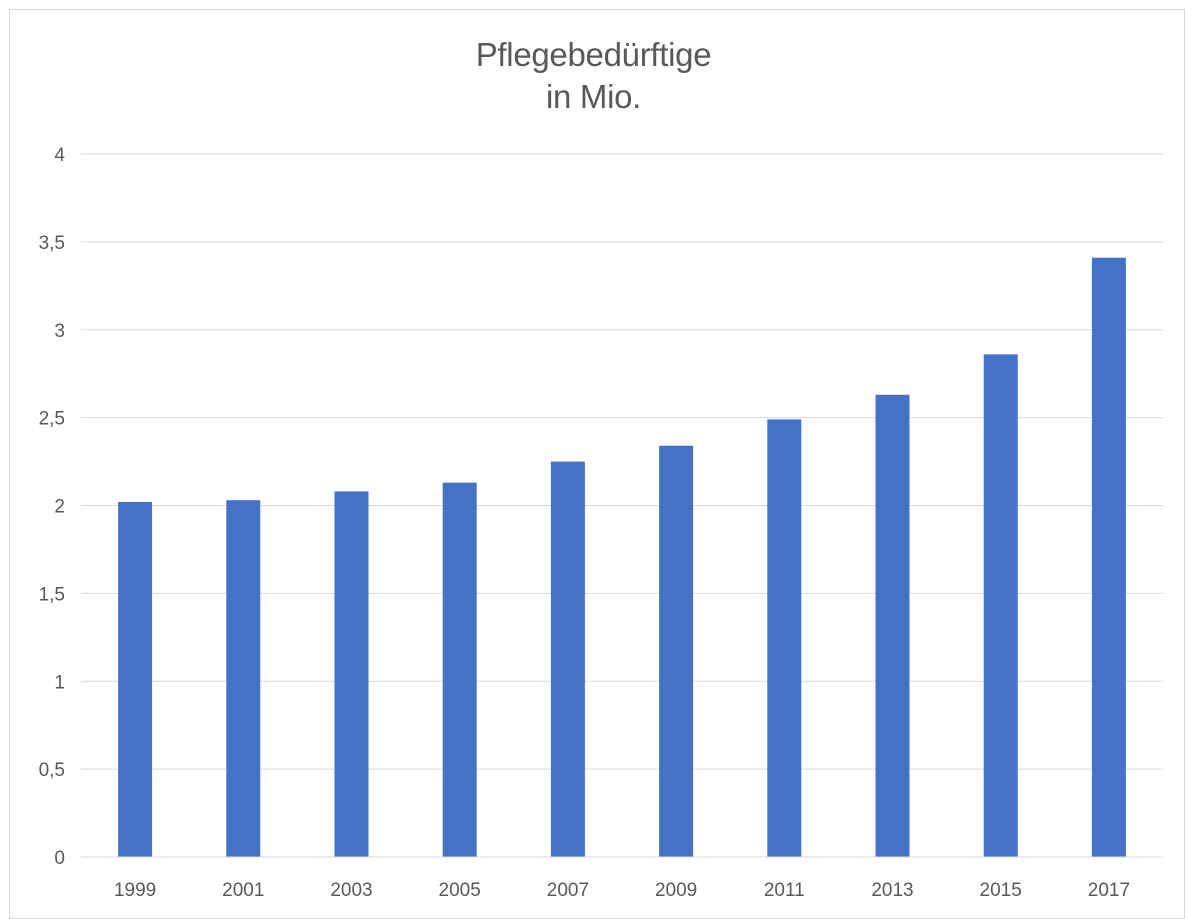  What do you see at coordinates (593, 76) in the screenshot?
I see `chart-title: Pflegebedürftige in Mio.` at bounding box center [593, 76].